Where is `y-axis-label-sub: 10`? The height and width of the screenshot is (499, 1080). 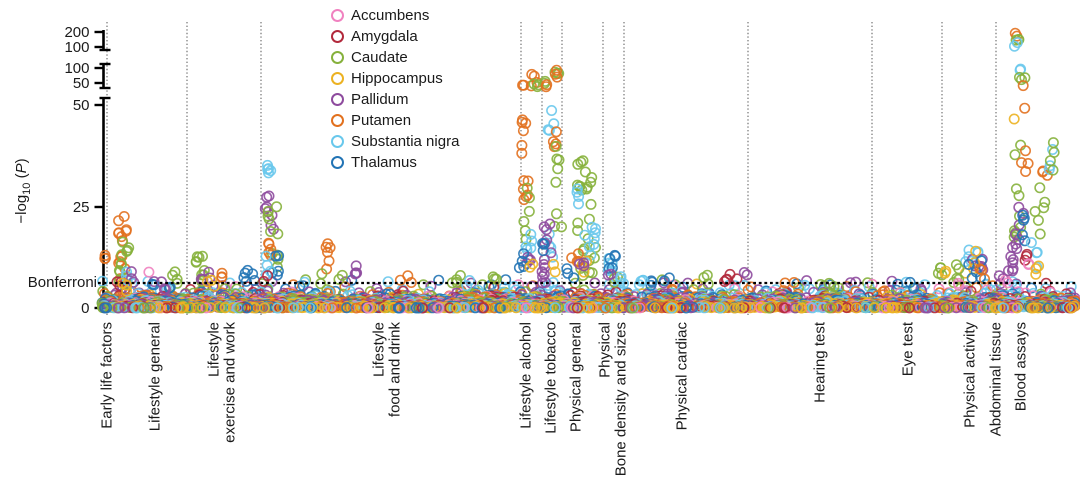
y-axis-label-sub: 10 is located at coordinates (27, 188).